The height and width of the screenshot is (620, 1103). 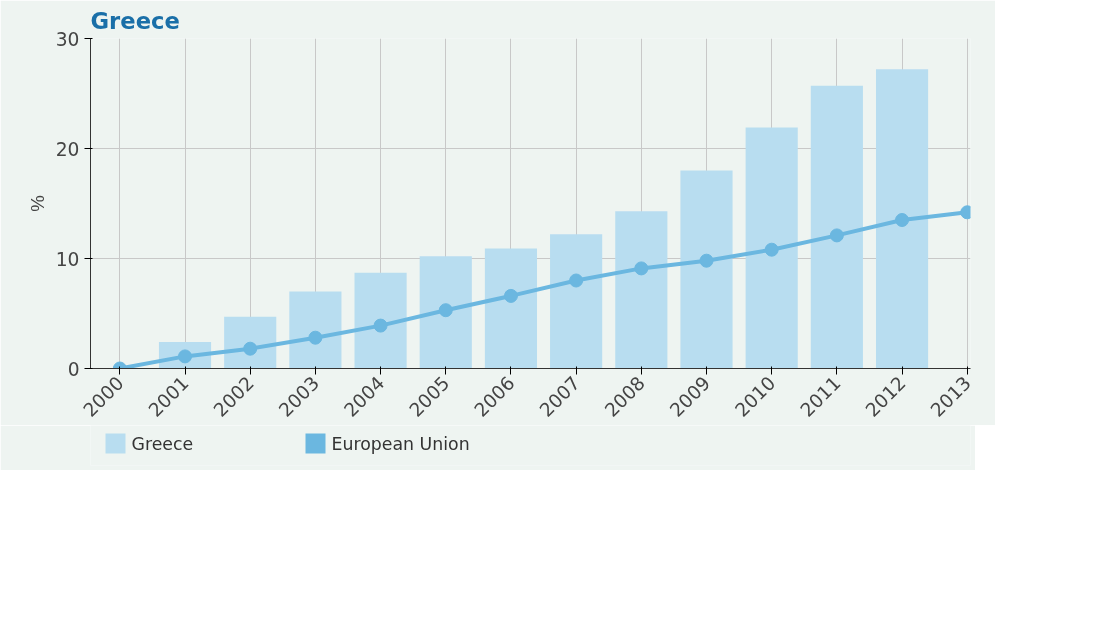 I want to click on legend-label: Greece, so click(x=162, y=443).